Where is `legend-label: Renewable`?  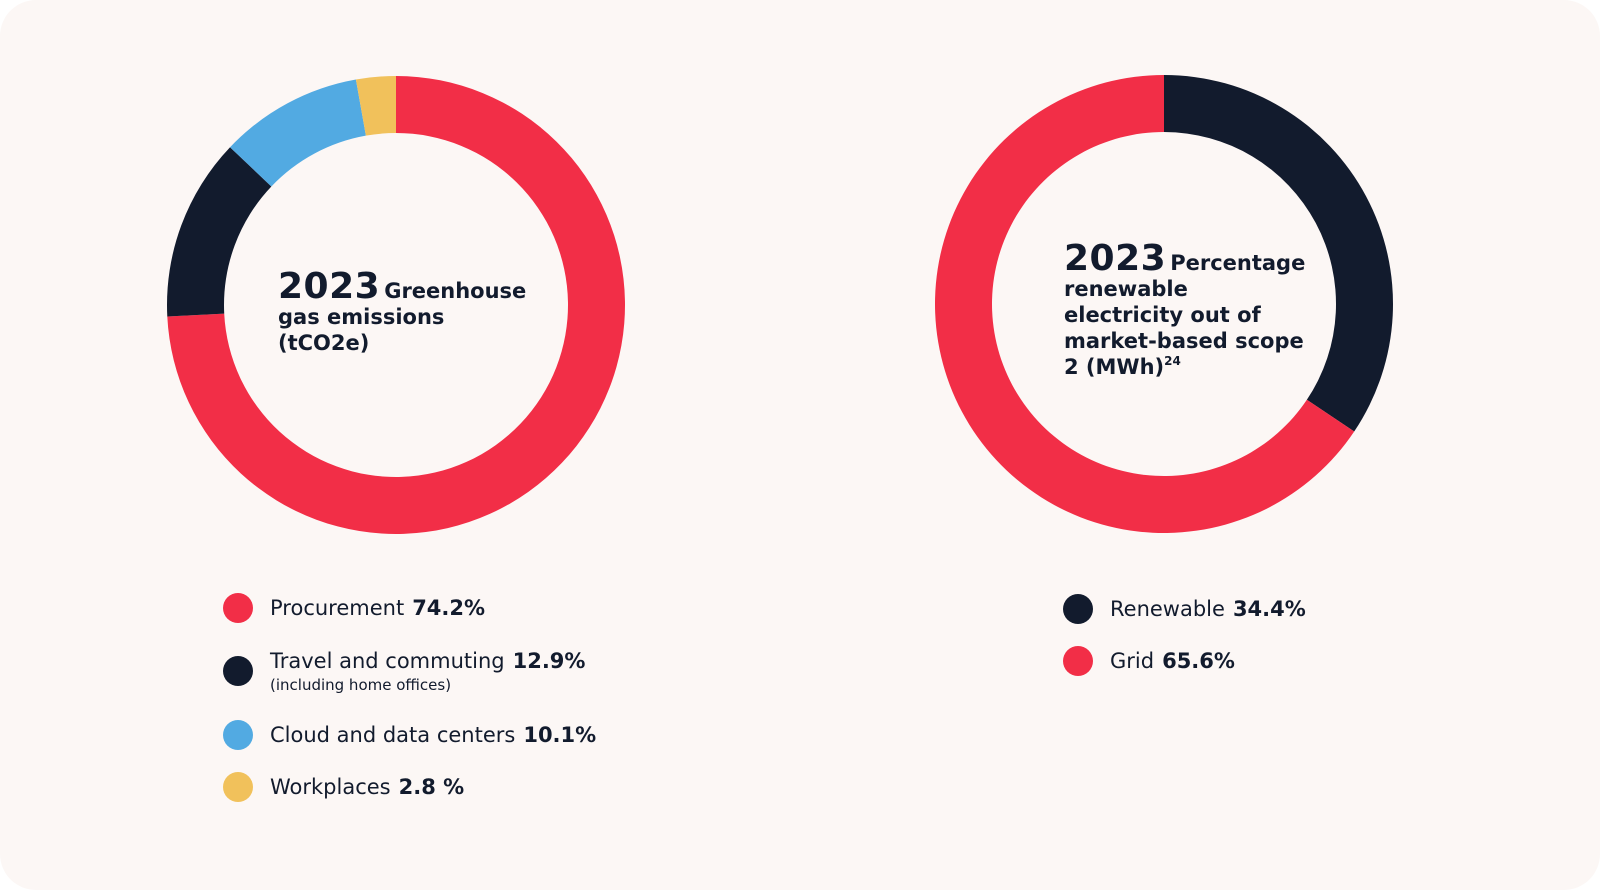 legend-label: Renewable is located at coordinates (1167, 609).